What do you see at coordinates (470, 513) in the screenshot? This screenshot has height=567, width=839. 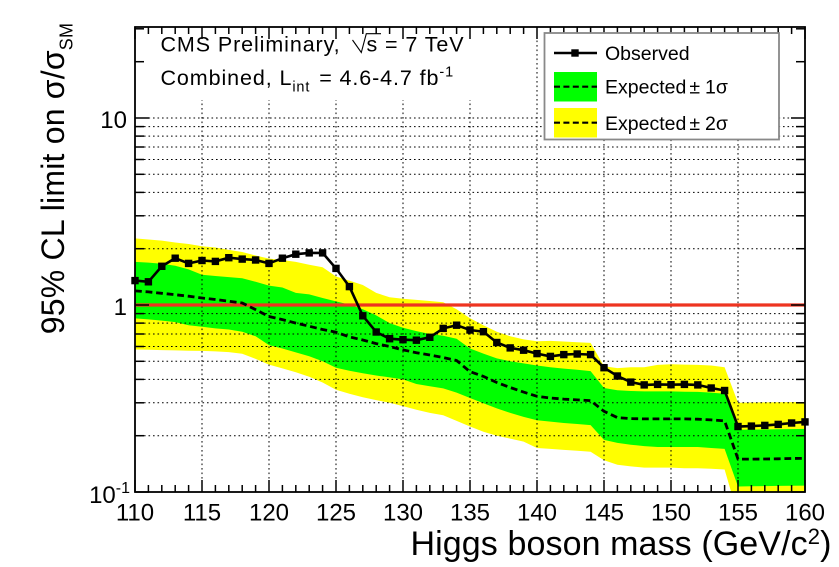 I see `svg-text: 135` at bounding box center [470, 513].